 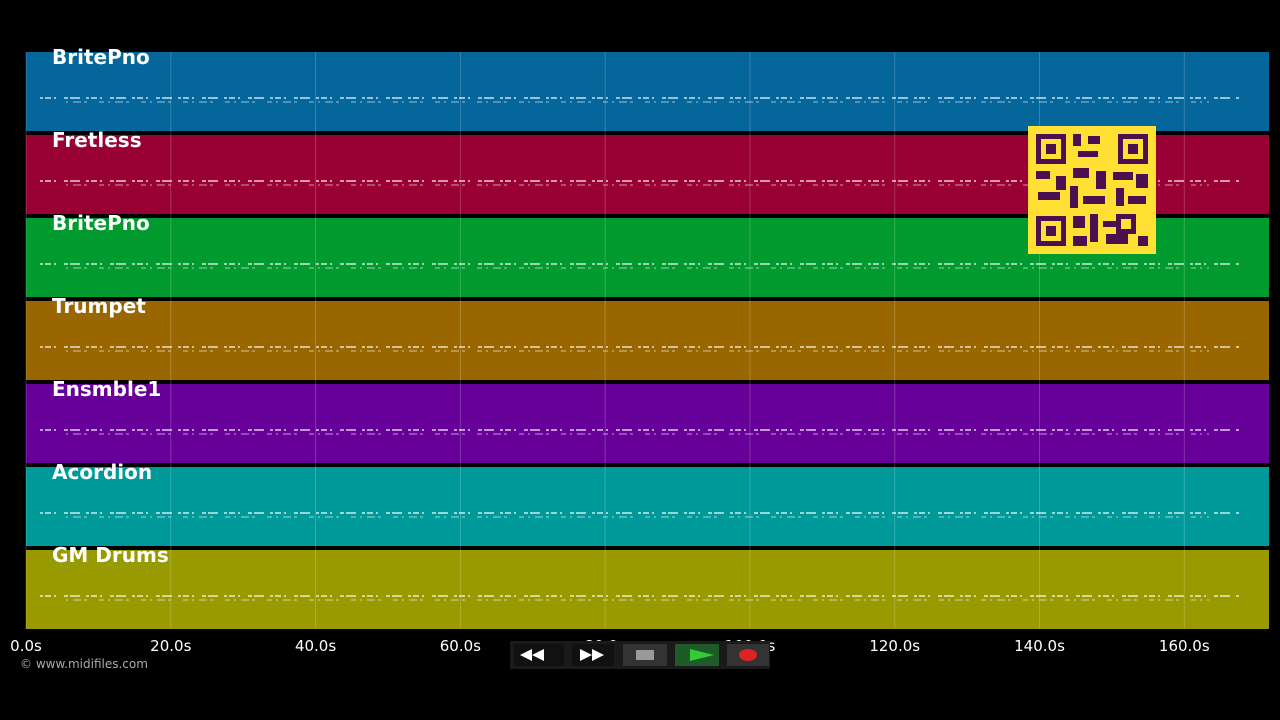 What do you see at coordinates (539, 655) in the screenshot?
I see `rewind-button` at bounding box center [539, 655].